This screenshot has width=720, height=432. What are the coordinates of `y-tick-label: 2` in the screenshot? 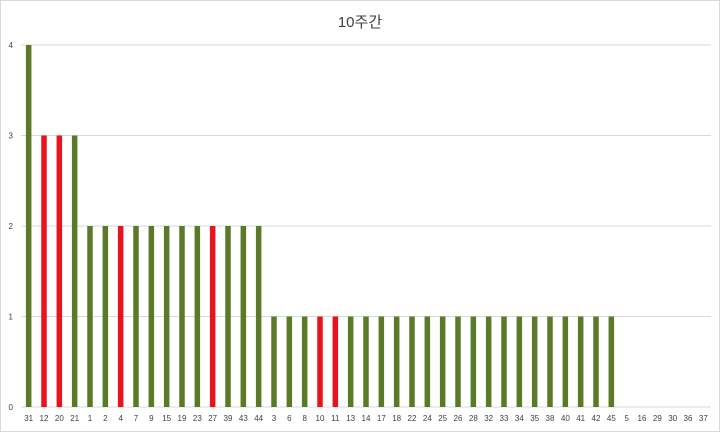 It's located at (11, 226).